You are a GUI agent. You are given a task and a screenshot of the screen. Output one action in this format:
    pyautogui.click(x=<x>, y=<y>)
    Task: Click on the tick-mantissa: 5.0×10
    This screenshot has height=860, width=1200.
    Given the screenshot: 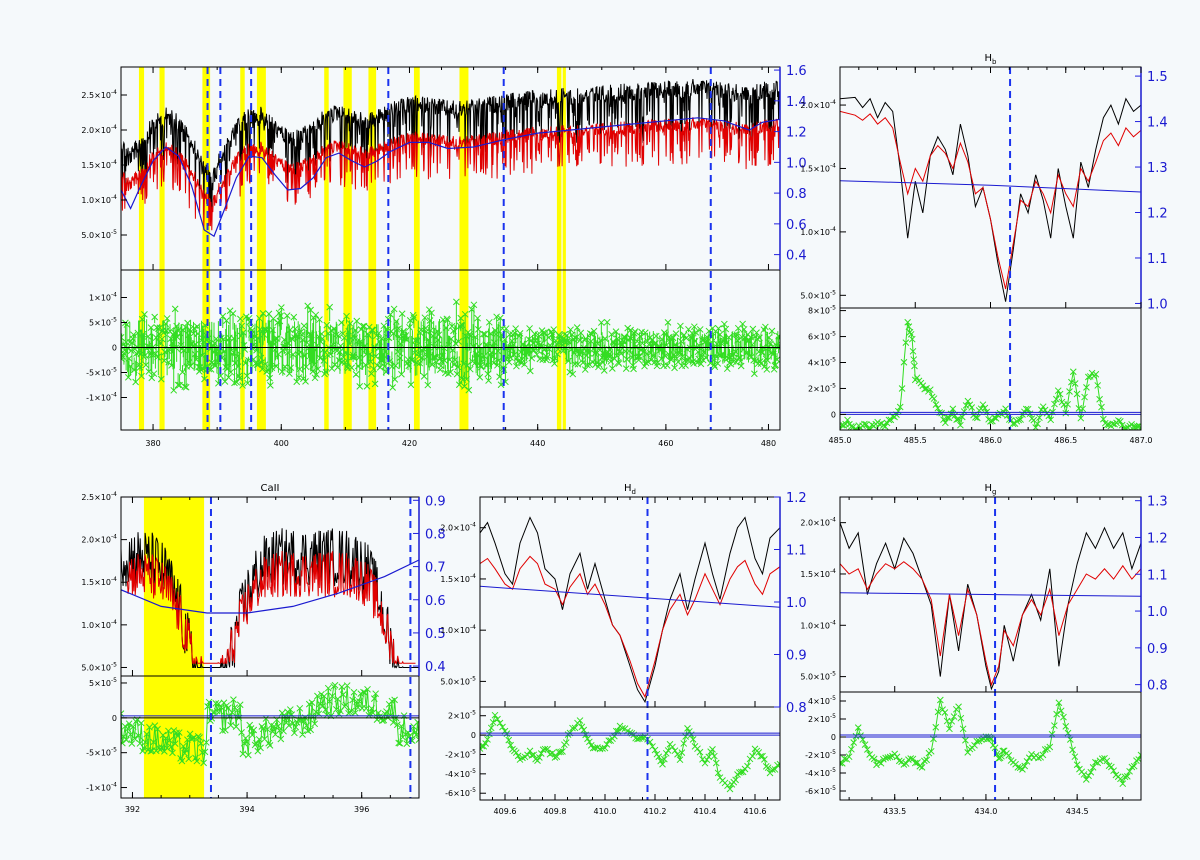 What is the action you would take?
    pyautogui.click(x=815, y=295)
    